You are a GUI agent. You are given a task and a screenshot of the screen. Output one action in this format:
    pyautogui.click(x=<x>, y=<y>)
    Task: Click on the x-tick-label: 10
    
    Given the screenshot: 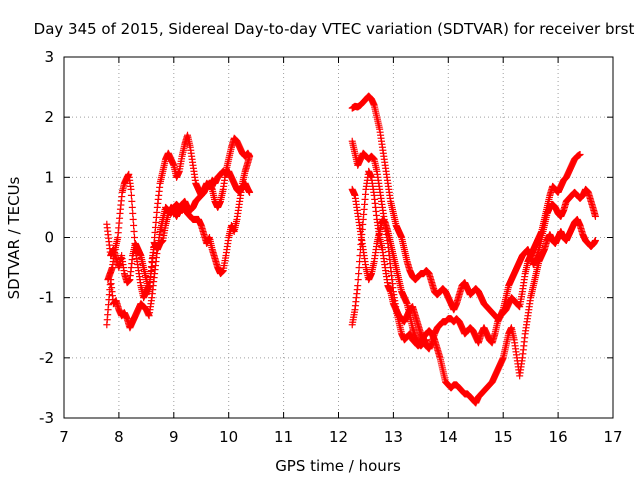 What is the action you would take?
    pyautogui.click(x=228, y=437)
    